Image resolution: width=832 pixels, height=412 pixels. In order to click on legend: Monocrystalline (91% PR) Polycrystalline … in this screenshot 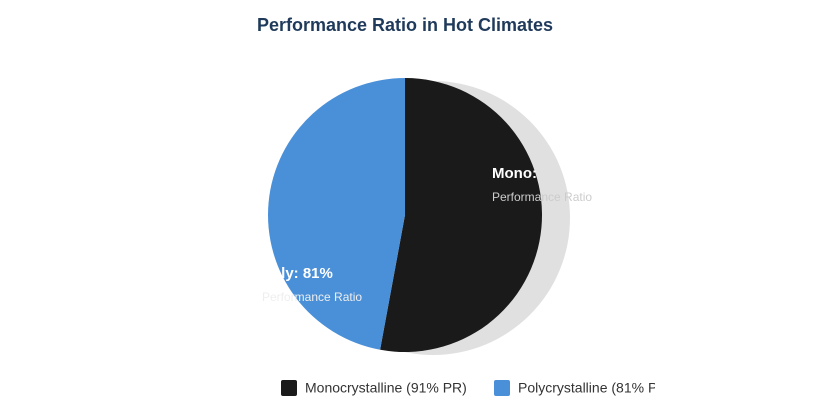, I will do `click(476, 388)`.